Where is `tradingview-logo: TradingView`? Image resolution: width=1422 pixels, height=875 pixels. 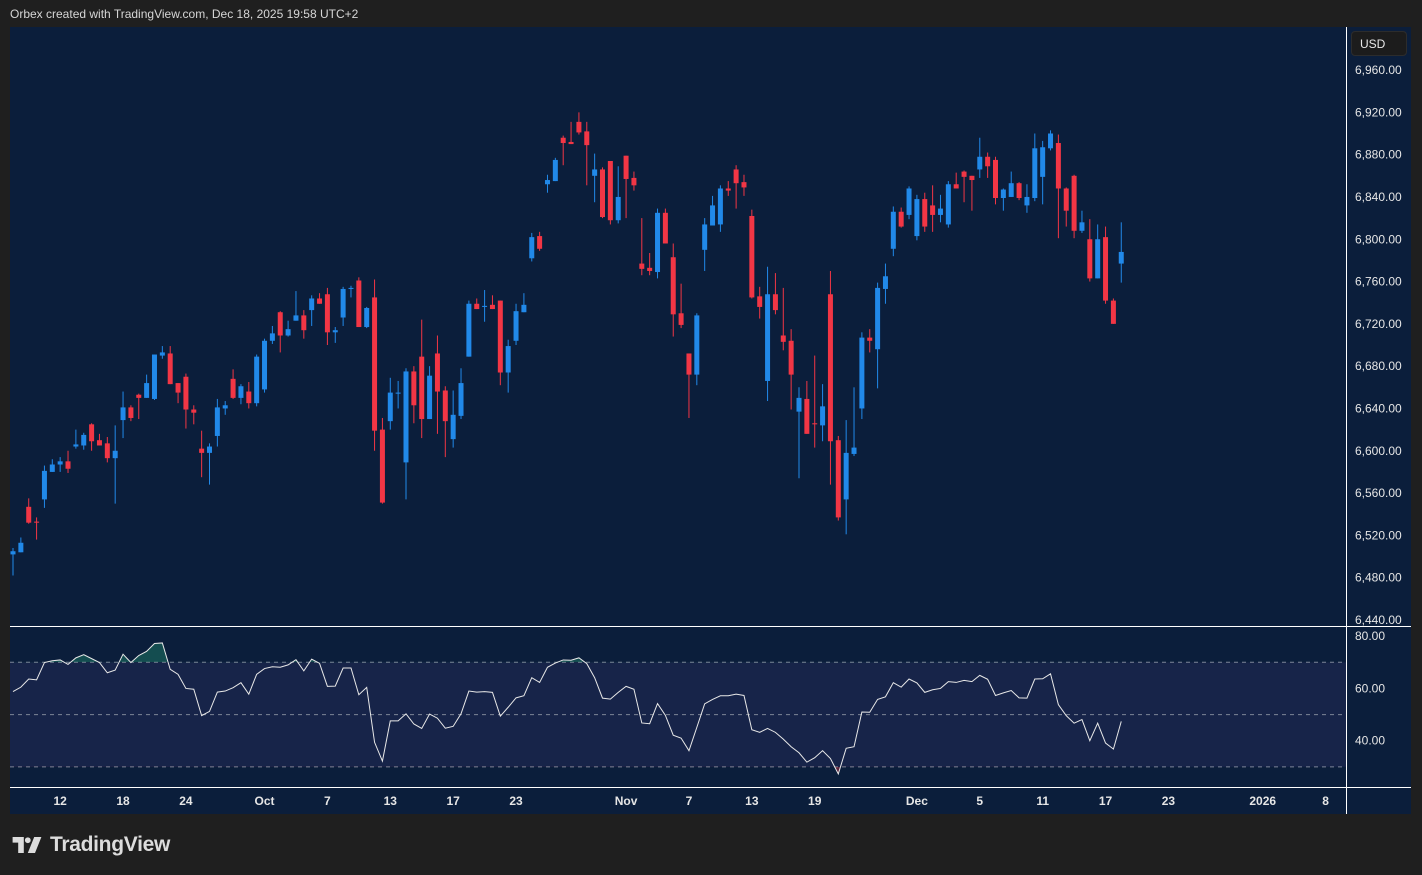
tradingview-logo: TradingView is located at coordinates (91, 845).